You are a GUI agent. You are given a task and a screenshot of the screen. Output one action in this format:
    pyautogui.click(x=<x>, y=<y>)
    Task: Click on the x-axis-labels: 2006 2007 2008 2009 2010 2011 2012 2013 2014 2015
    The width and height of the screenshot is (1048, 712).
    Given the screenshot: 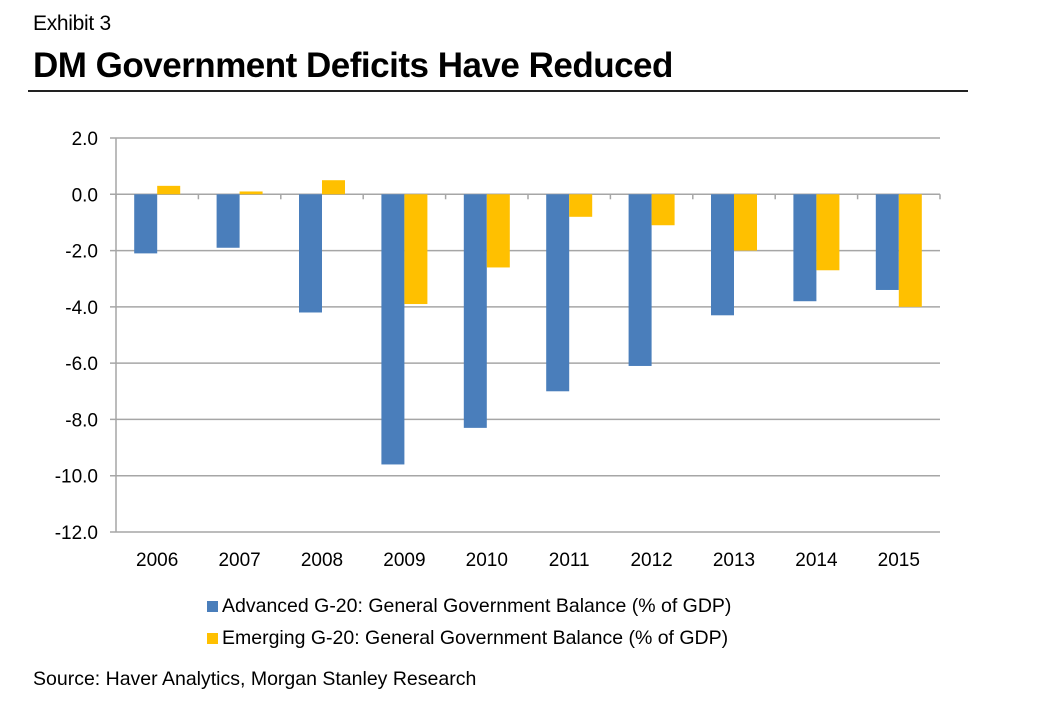 What is the action you would take?
    pyautogui.click(x=528, y=560)
    